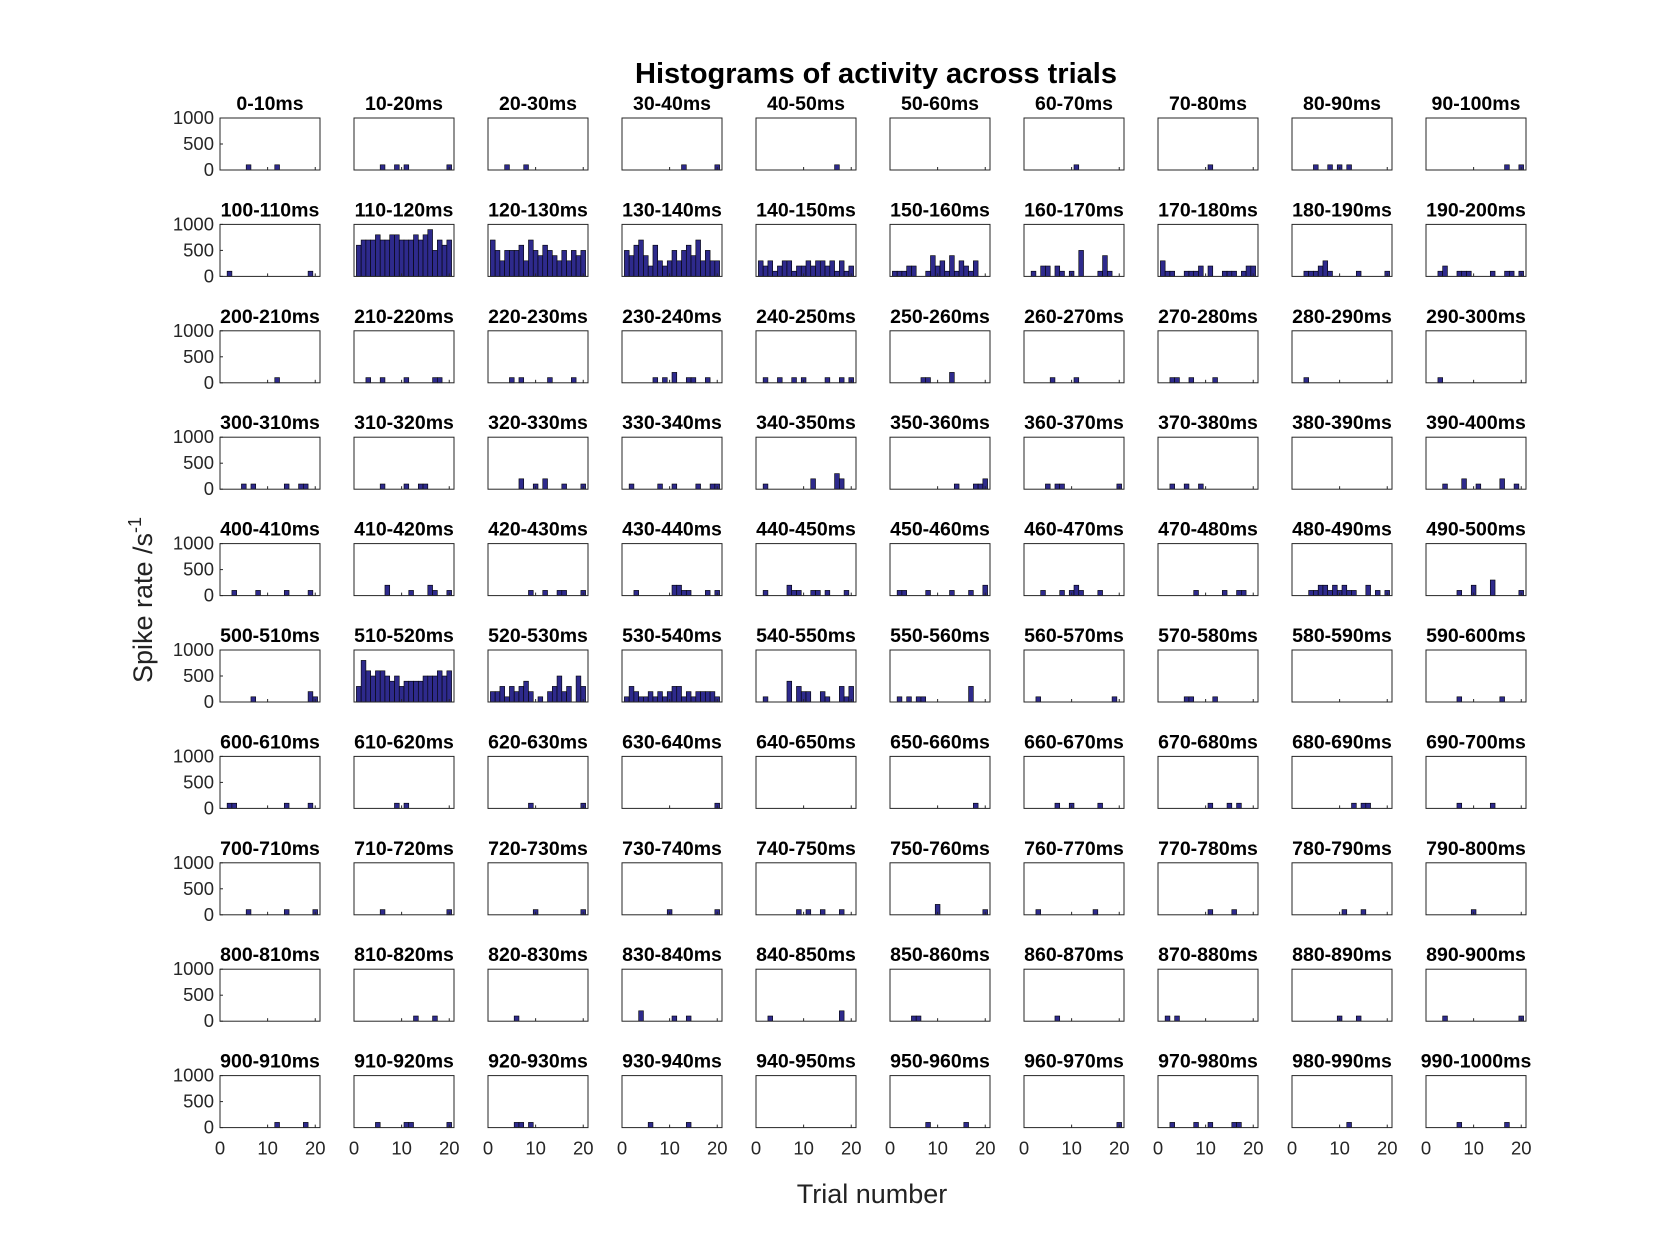  I want to click on histogram-panel: 880-890ms, so click(1342, 983).